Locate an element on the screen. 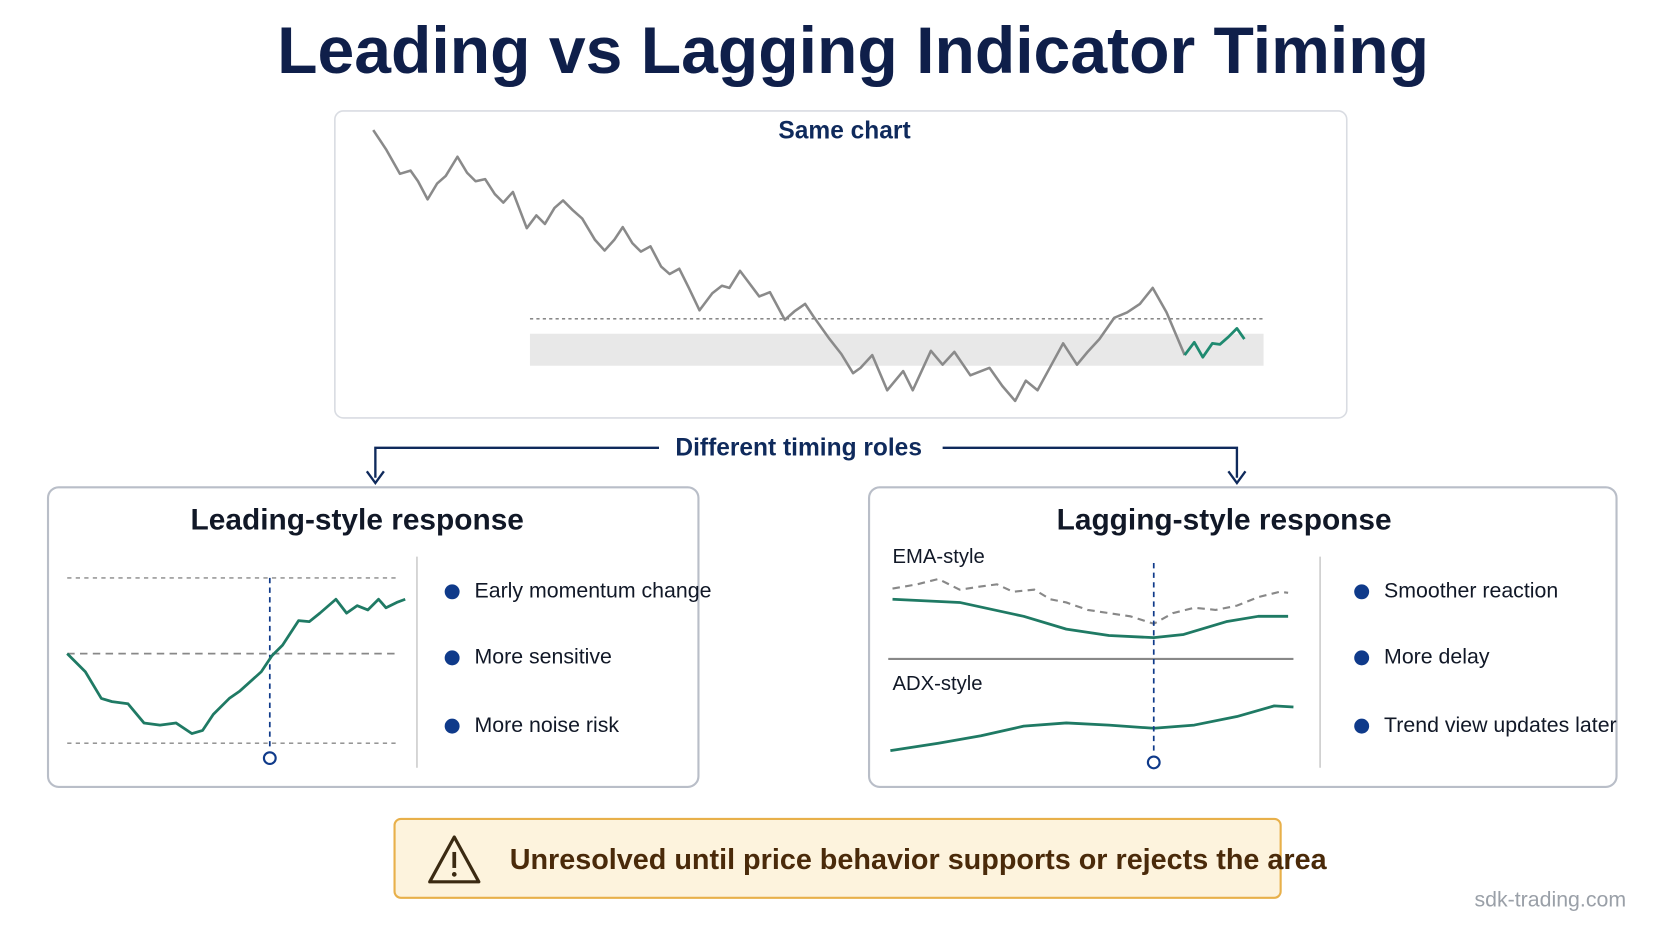 The height and width of the screenshot is (941, 1672). bullet-text: More sensitive is located at coordinates (543, 657).